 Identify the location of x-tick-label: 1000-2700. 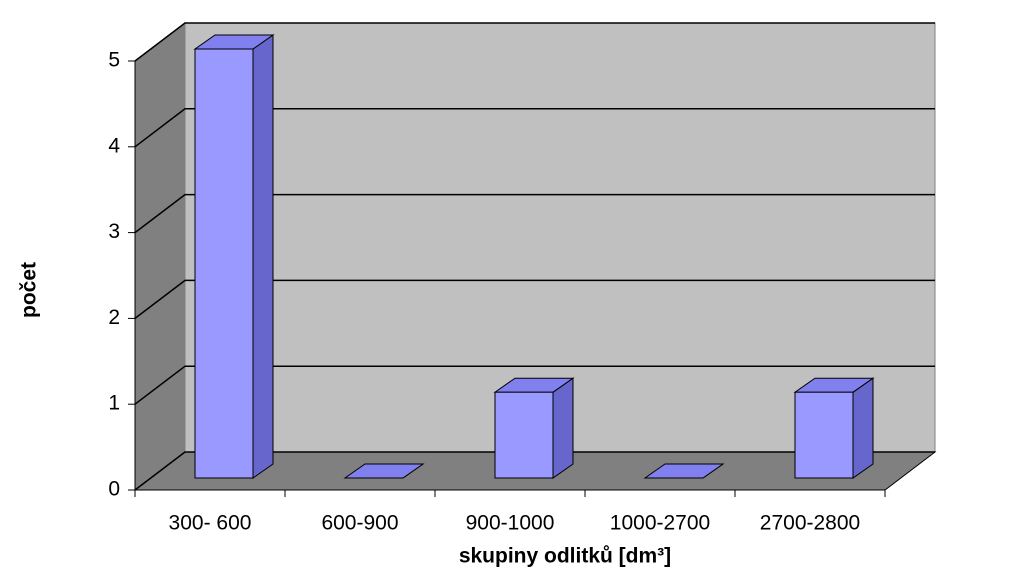
(660, 523).